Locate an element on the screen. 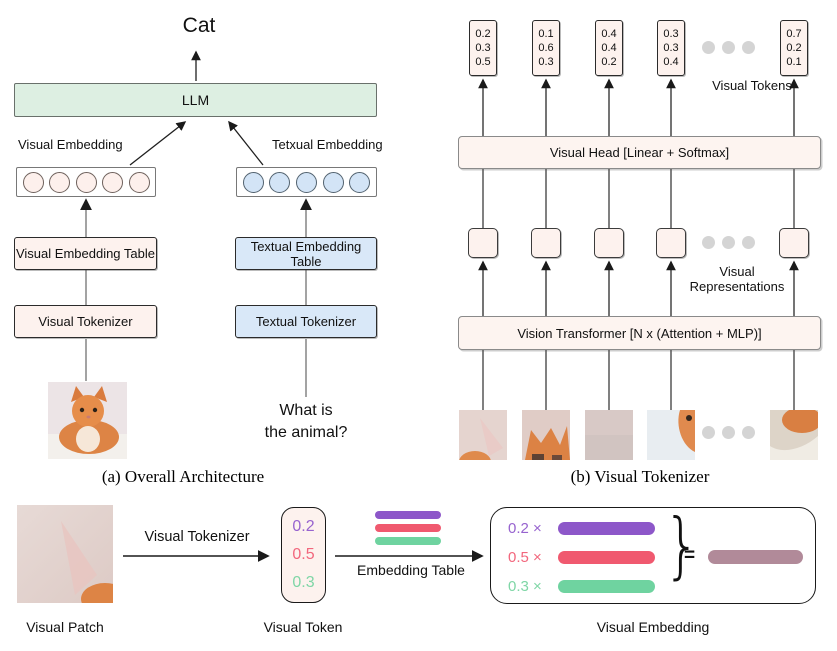 The image size is (837, 651). visual-token-box: 0.2 0.5 0.3 is located at coordinates (303, 555).